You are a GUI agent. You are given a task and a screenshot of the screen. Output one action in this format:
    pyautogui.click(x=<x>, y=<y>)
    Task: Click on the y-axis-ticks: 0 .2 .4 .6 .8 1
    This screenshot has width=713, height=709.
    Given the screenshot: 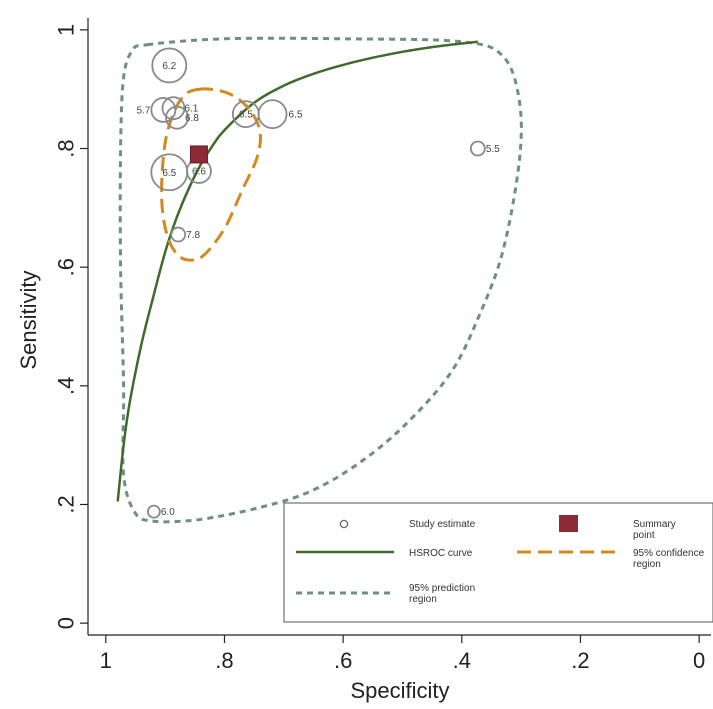 What is the action you would take?
    pyautogui.click(x=71, y=326)
    